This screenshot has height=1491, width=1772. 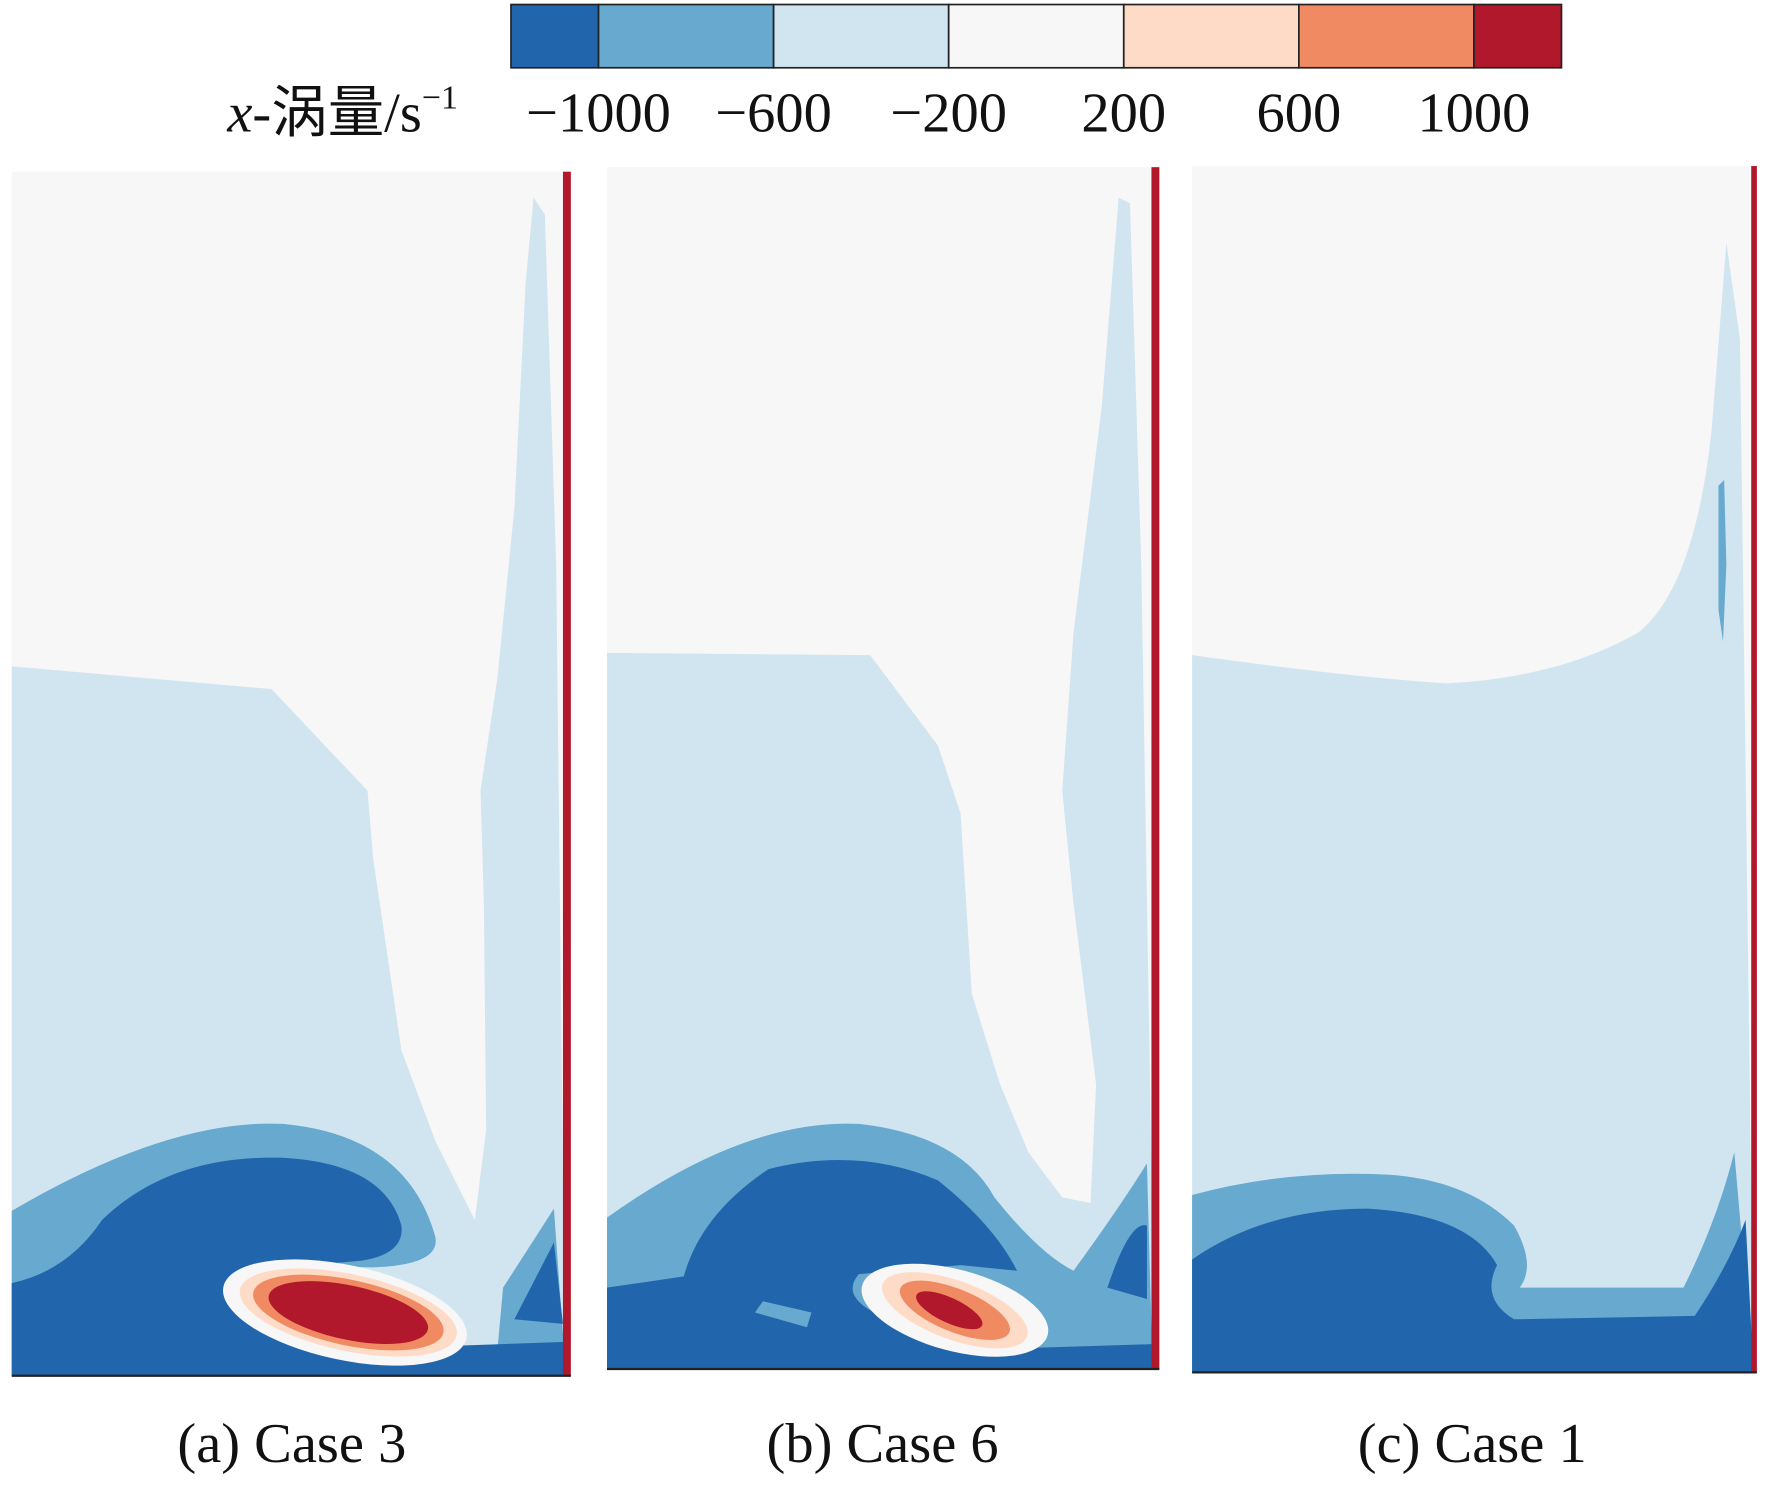 I want to click on colorbar-tick-label: 1000, so click(x=1473, y=114).